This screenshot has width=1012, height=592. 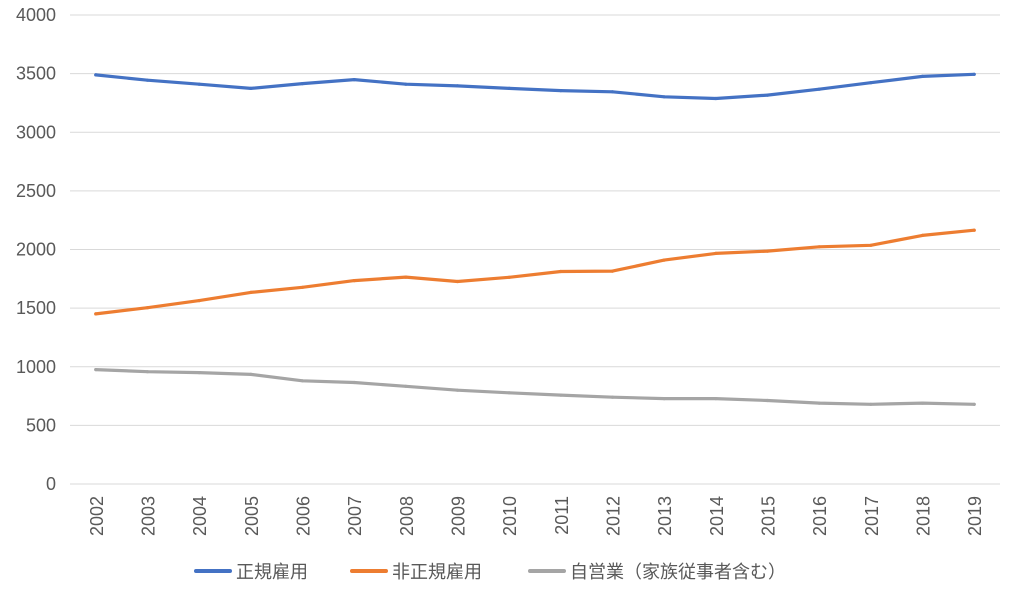 I want to click on x-tick-label: 2011, so click(x=562, y=515).